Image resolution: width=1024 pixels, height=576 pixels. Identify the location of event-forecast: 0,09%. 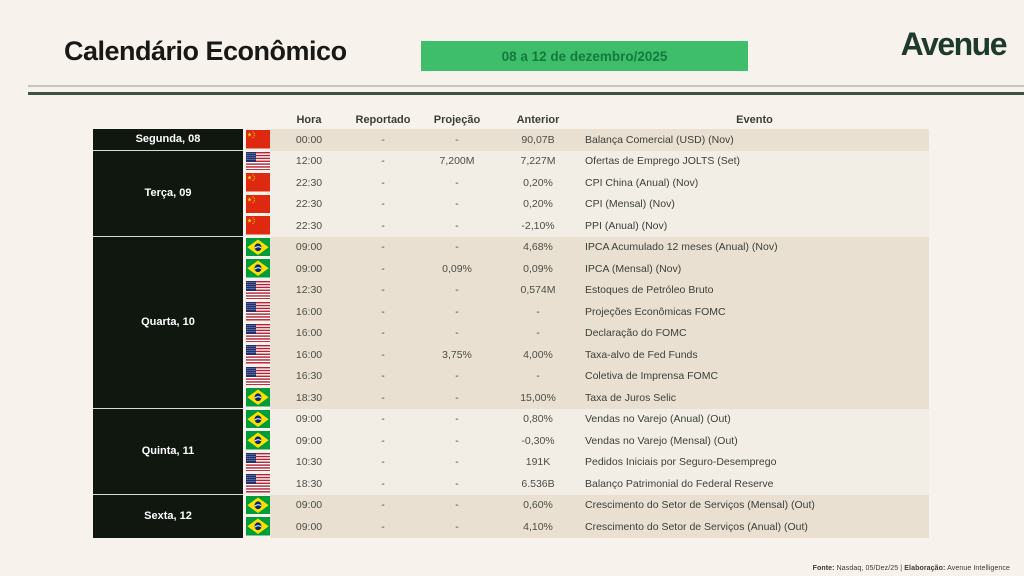
(457, 269).